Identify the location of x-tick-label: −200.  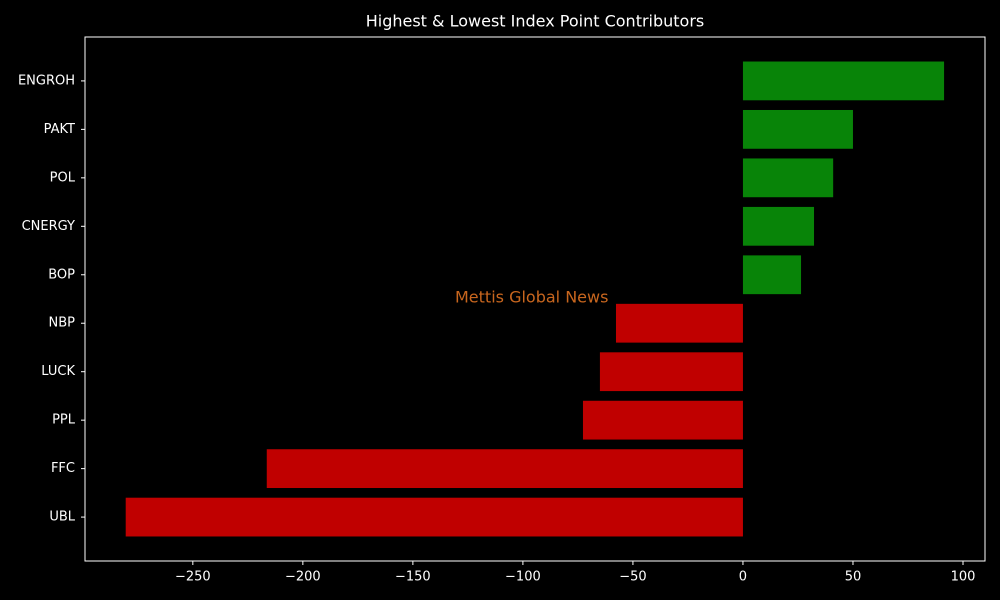
(303, 577).